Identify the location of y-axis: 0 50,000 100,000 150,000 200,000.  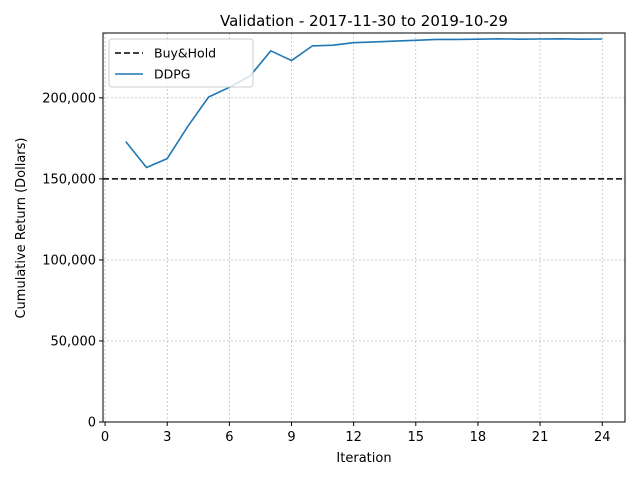
(72, 261).